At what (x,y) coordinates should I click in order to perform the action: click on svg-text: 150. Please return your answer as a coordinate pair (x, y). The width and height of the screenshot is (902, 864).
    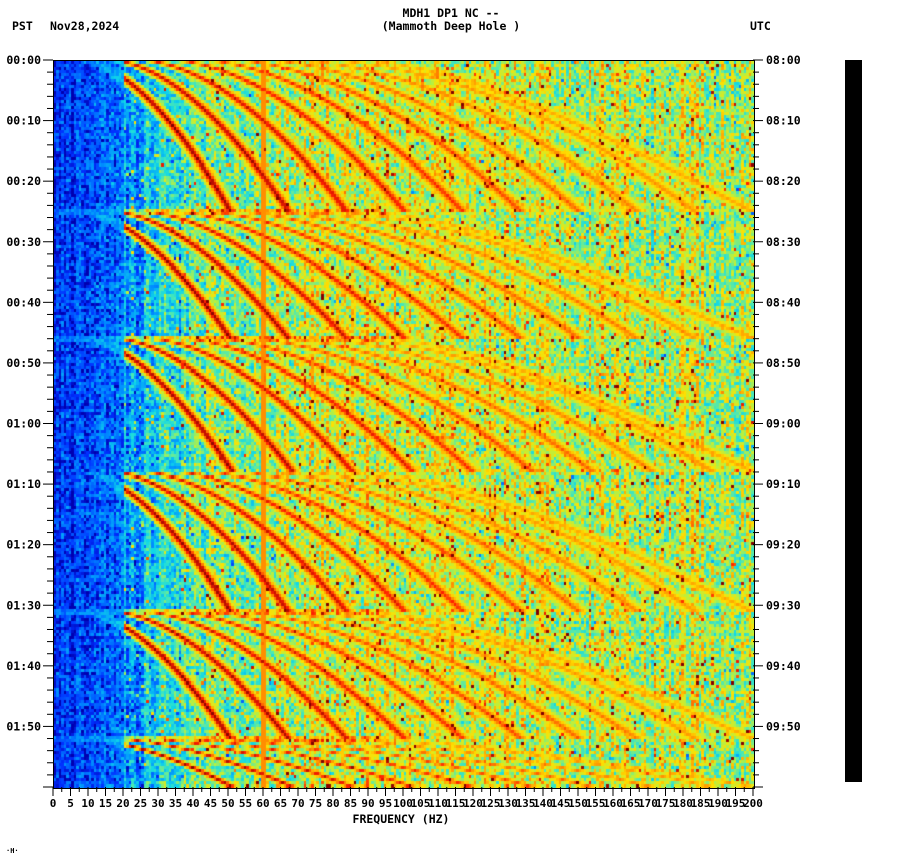
    Looking at the image, I should click on (578, 803).